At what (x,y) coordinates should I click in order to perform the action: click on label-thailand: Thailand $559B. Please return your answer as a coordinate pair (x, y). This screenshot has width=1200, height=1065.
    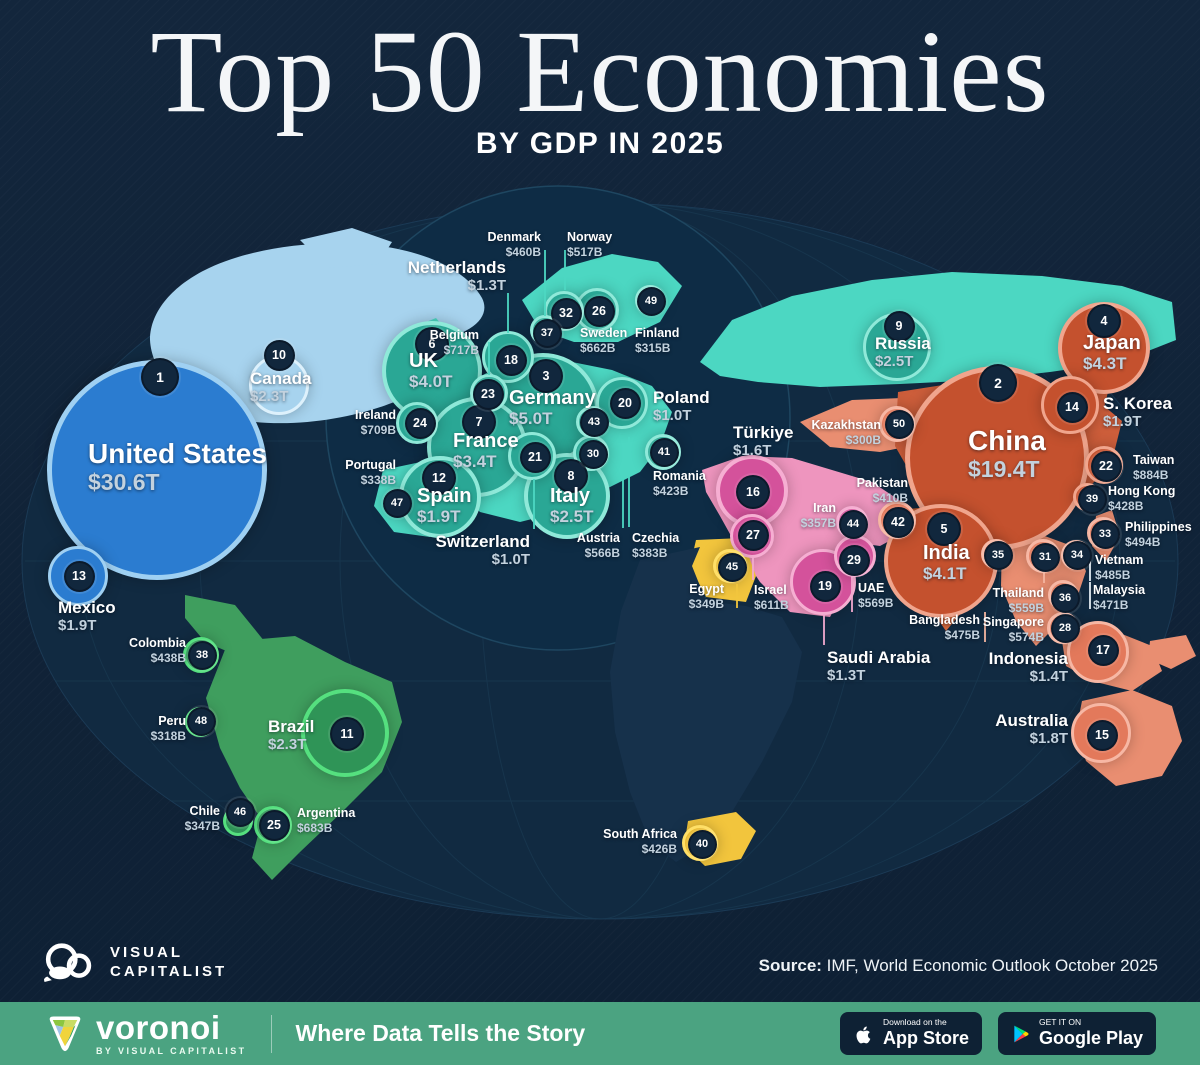
    Looking at the image, I should click on (1018, 600).